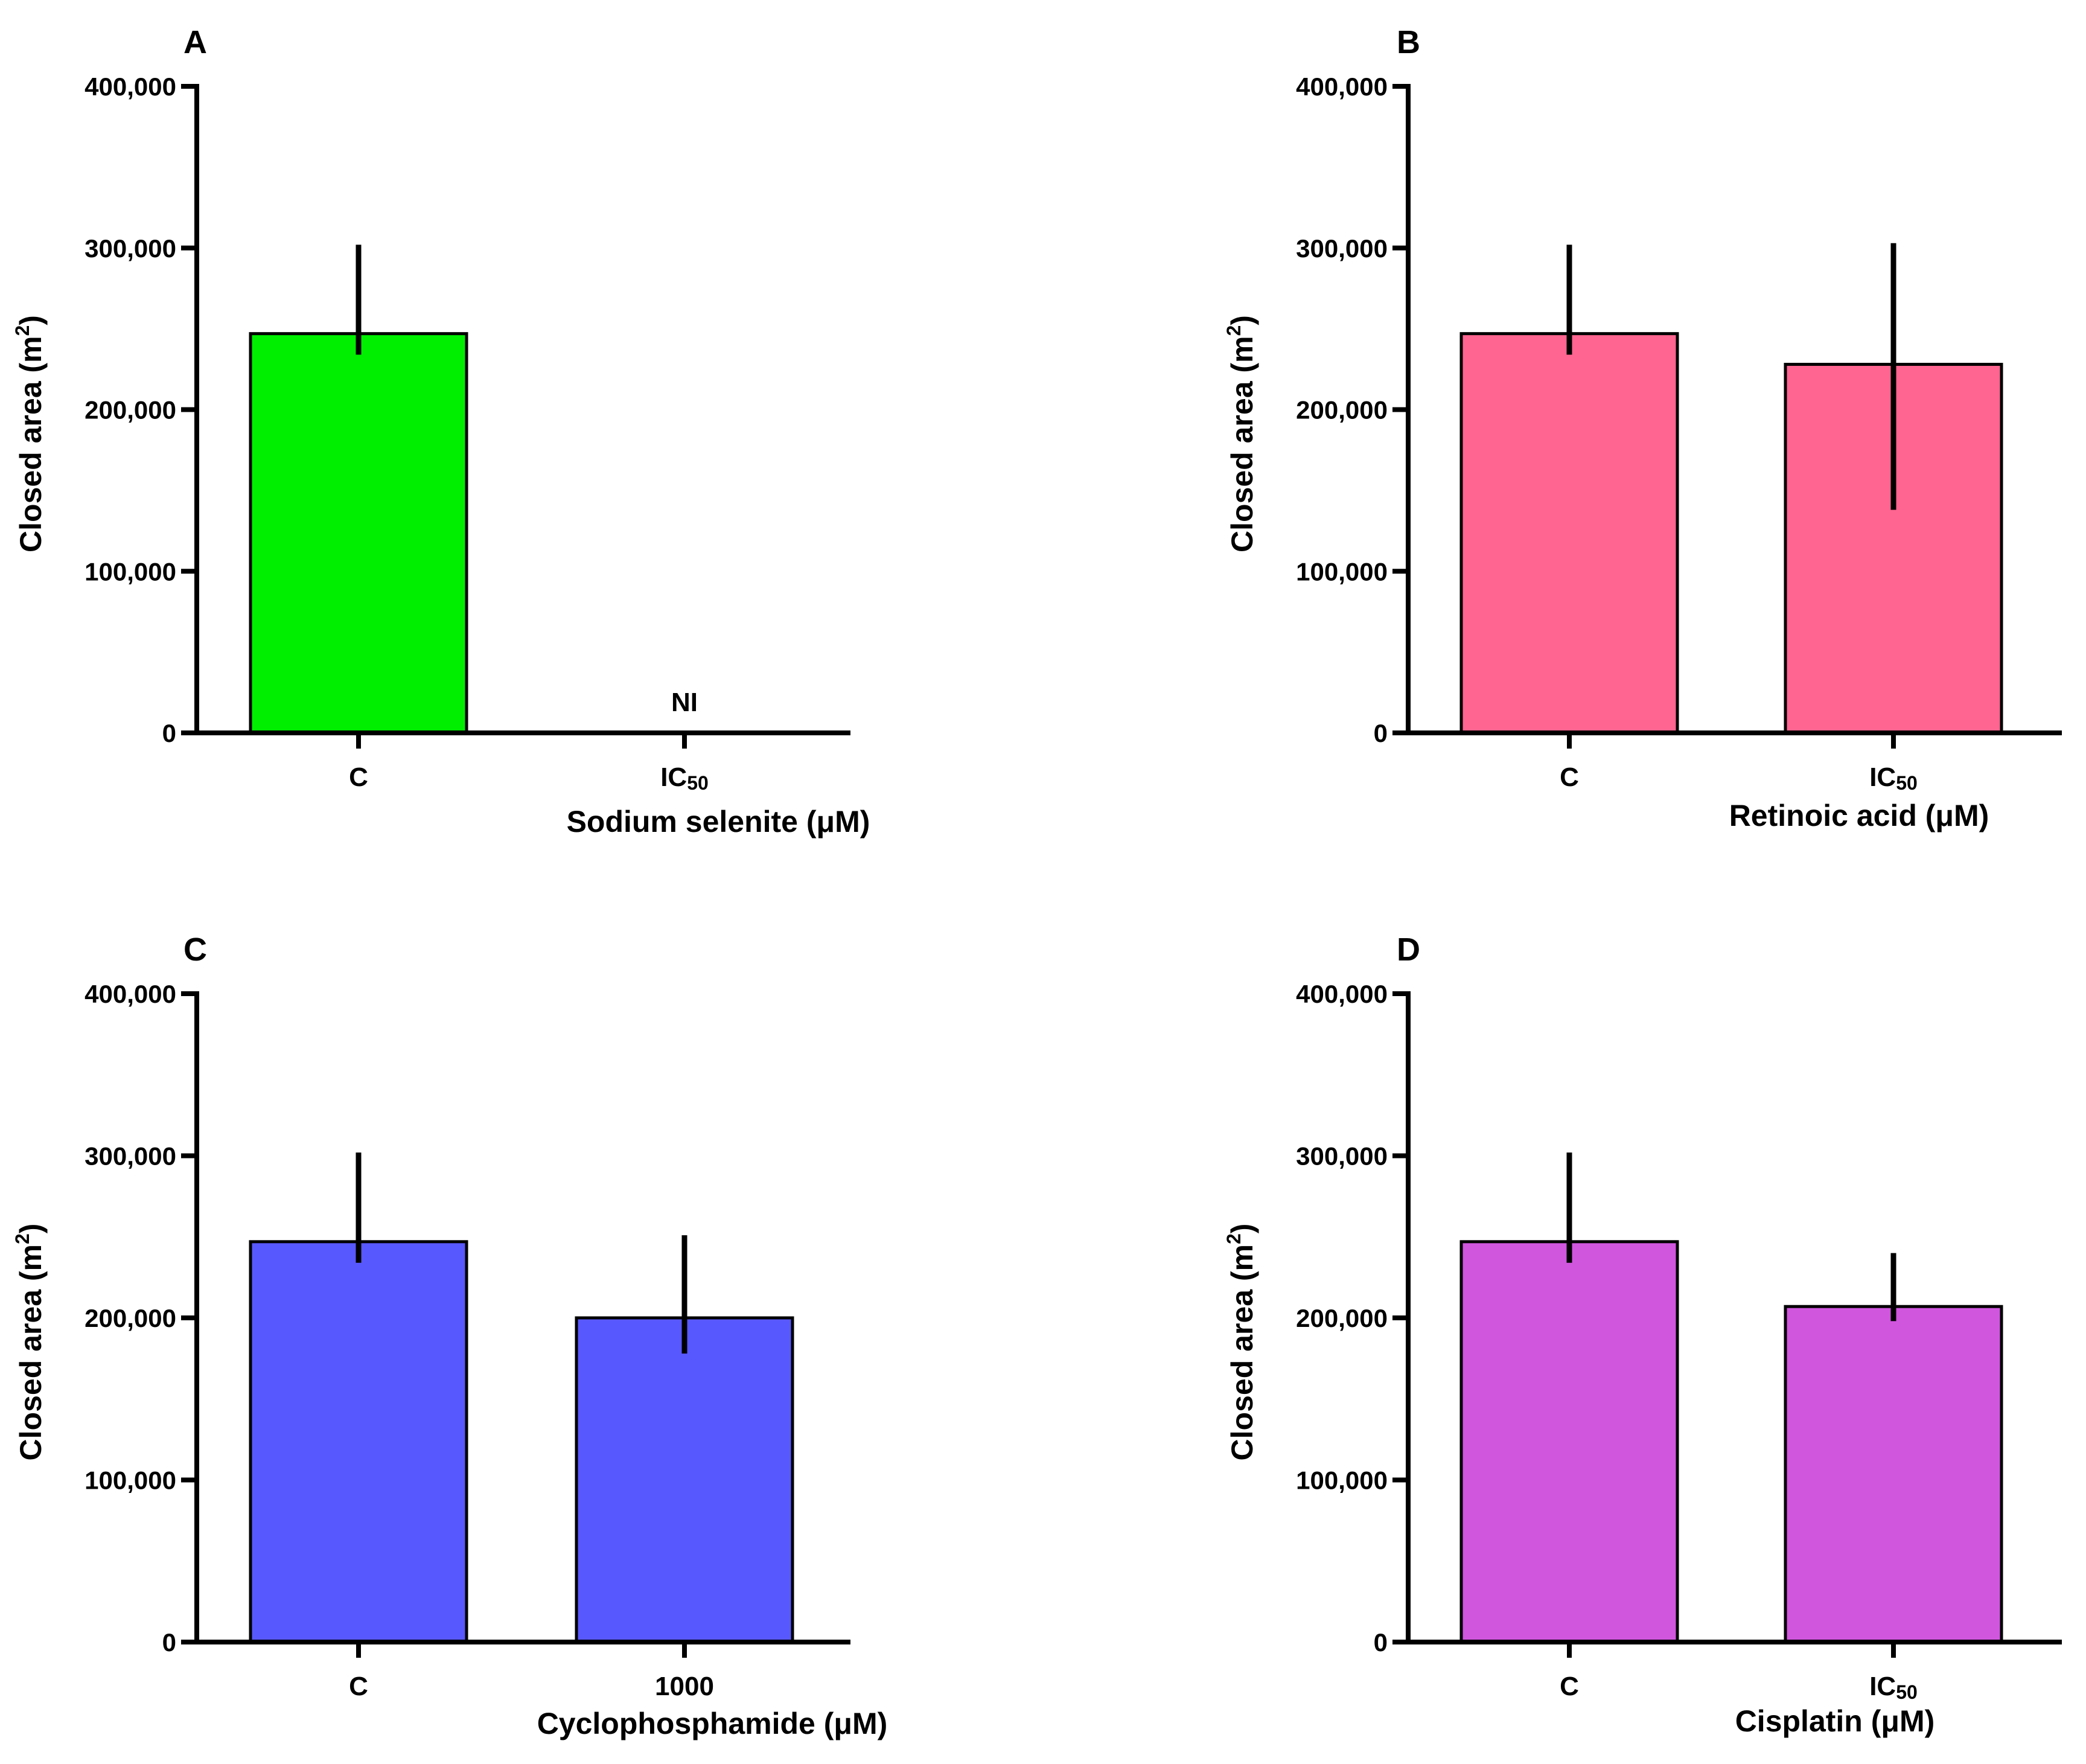 The width and height of the screenshot is (2086, 1764). I want to click on bar-ic50, so click(1893, 1474).